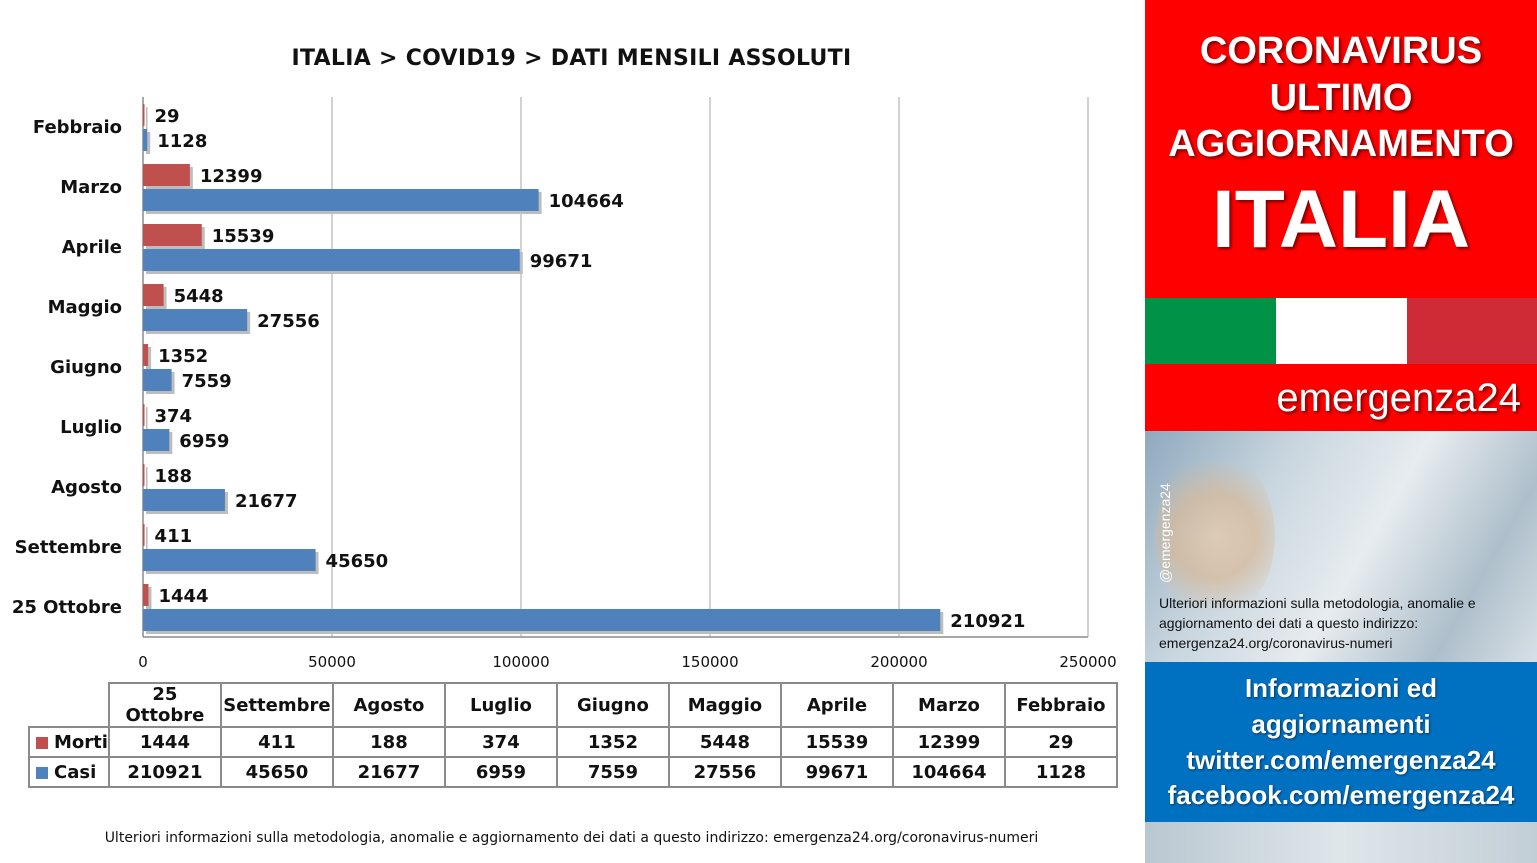 The image size is (1537, 863). What do you see at coordinates (167, 116) in the screenshot?
I see `data-label: 29` at bounding box center [167, 116].